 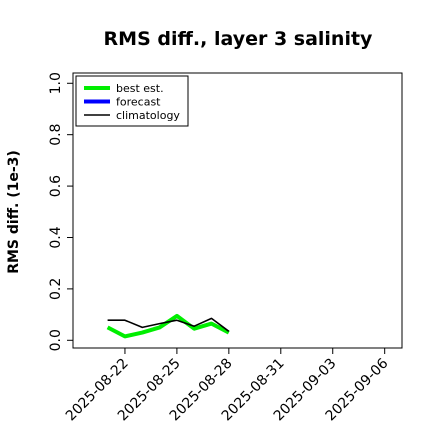 I want to click on y-axis-label: RMS diff. (1e-3), so click(x=14, y=212).